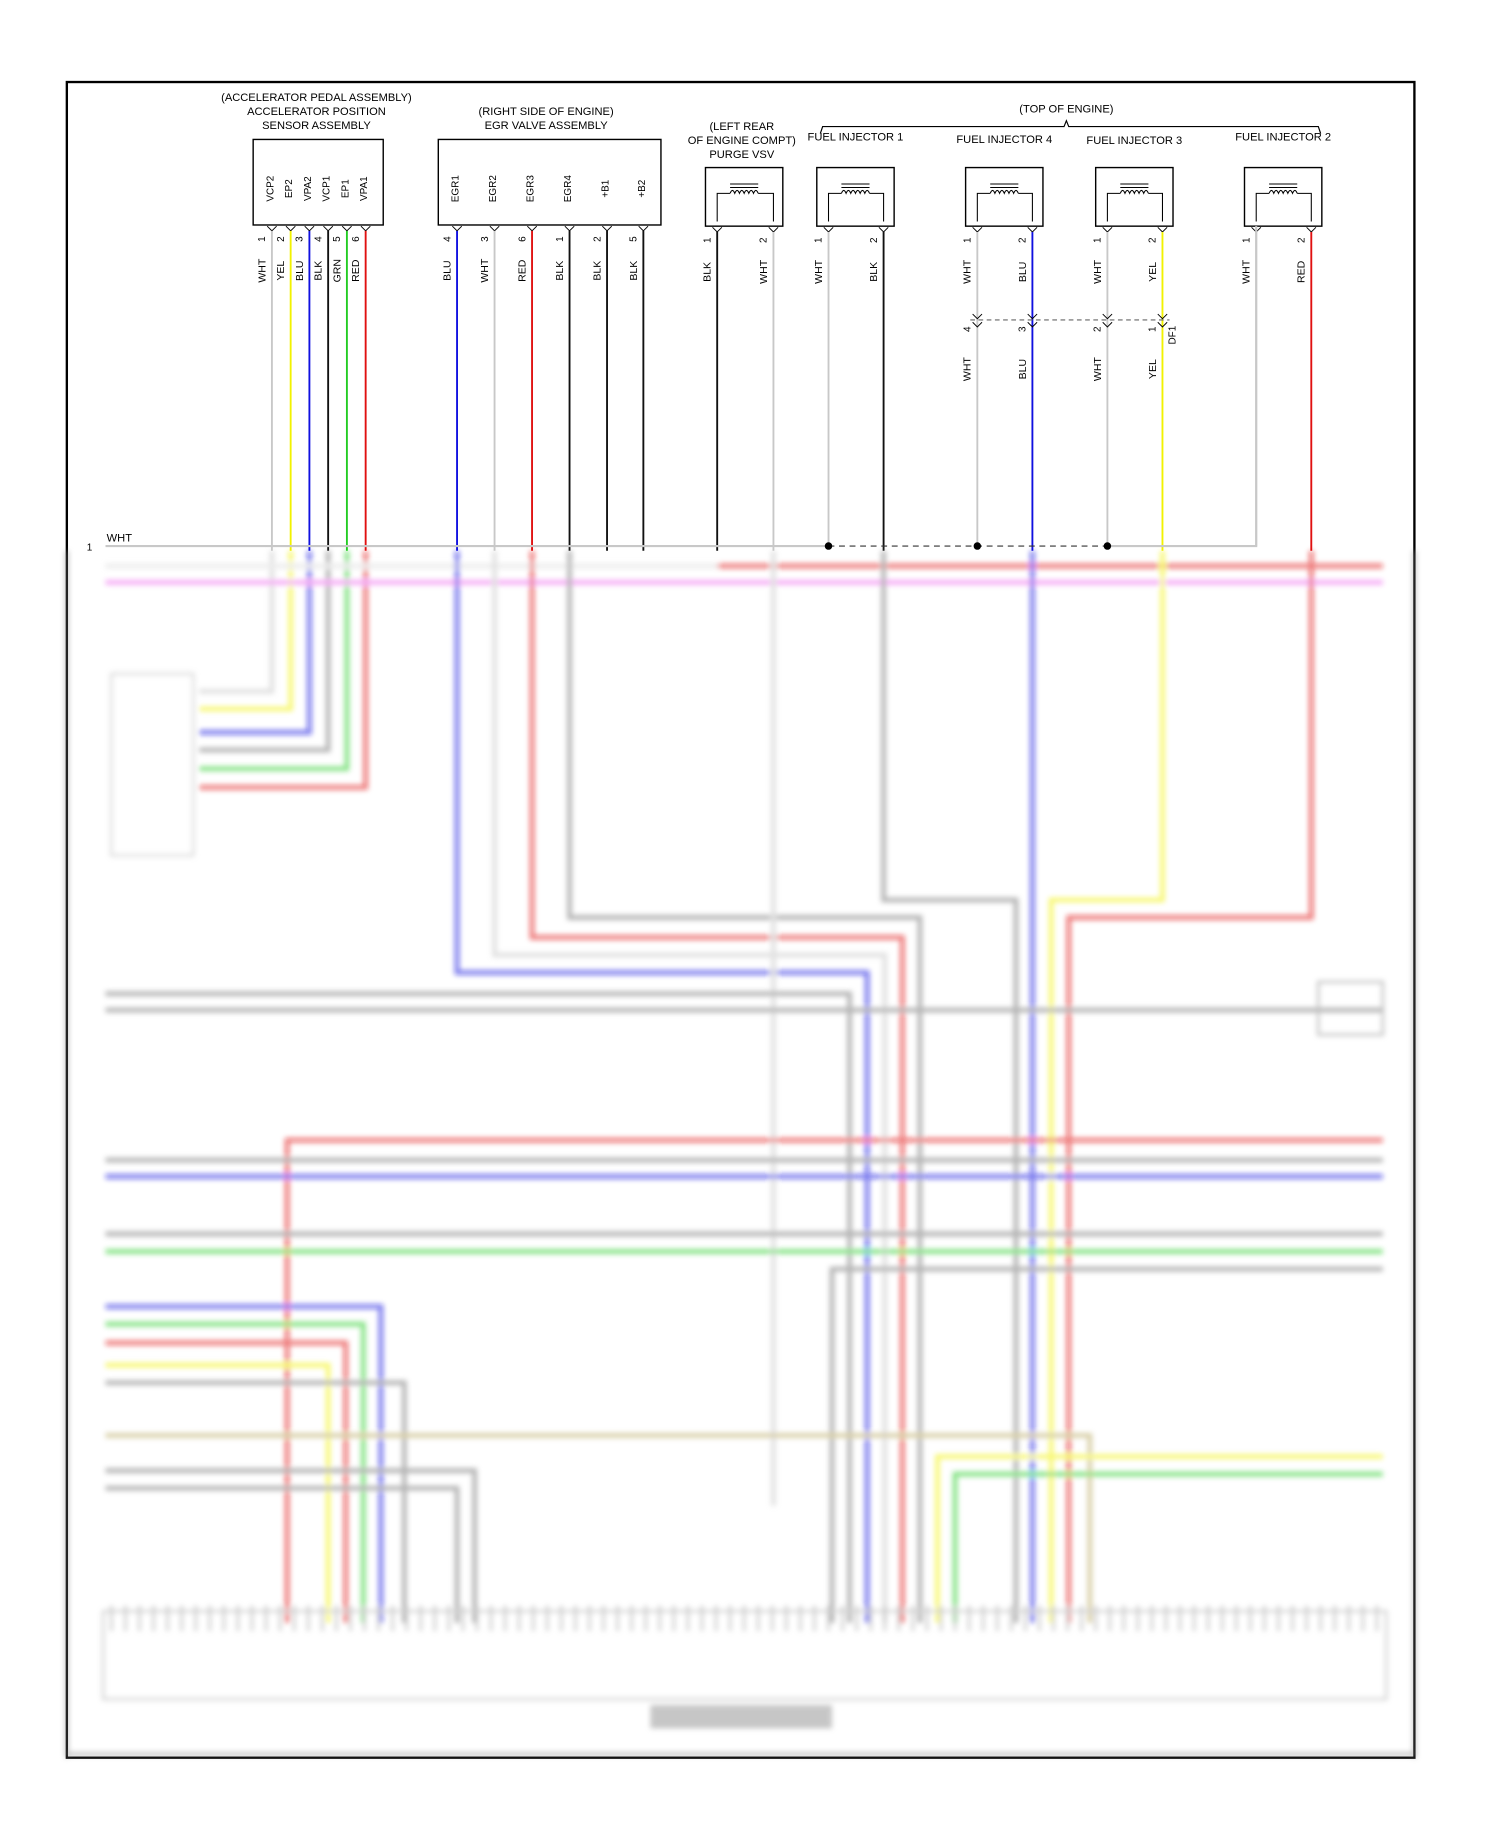  Describe the element at coordinates (152, 764) in the screenshot. I see `blurred-connector-box` at that location.